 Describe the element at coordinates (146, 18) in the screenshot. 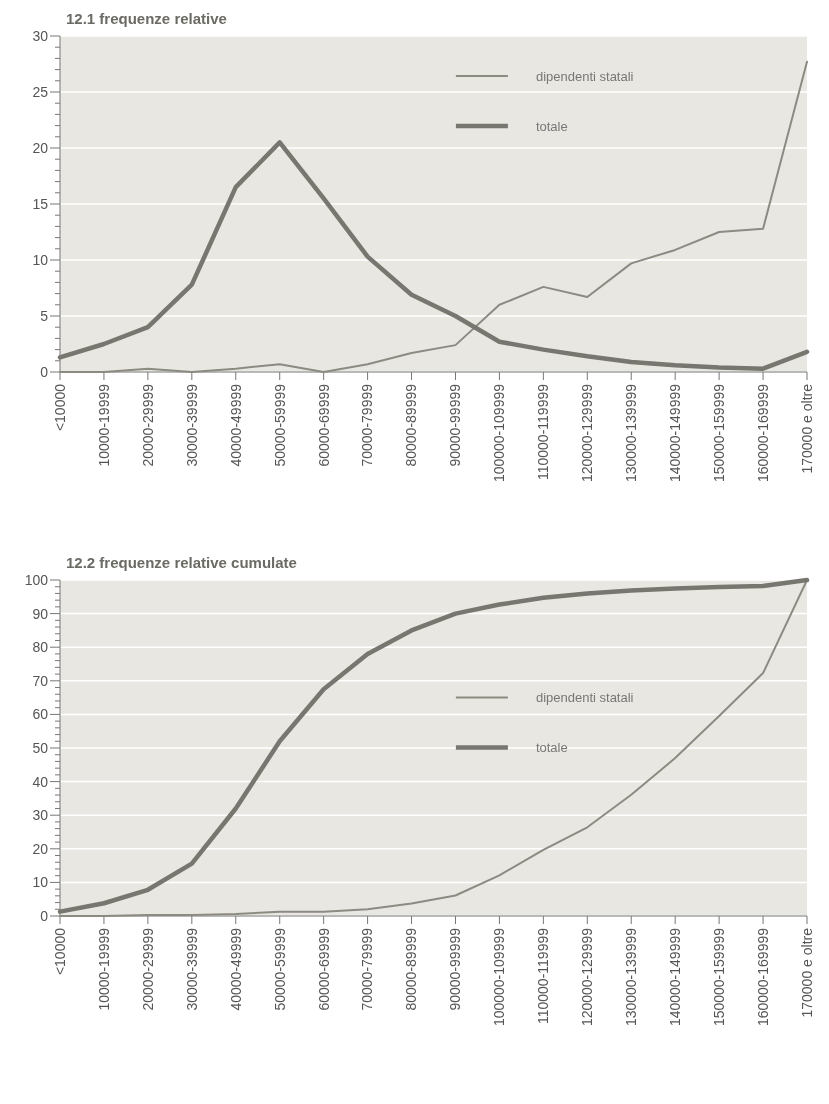

I see `chart-title: 12.1 frequenze relative` at that location.